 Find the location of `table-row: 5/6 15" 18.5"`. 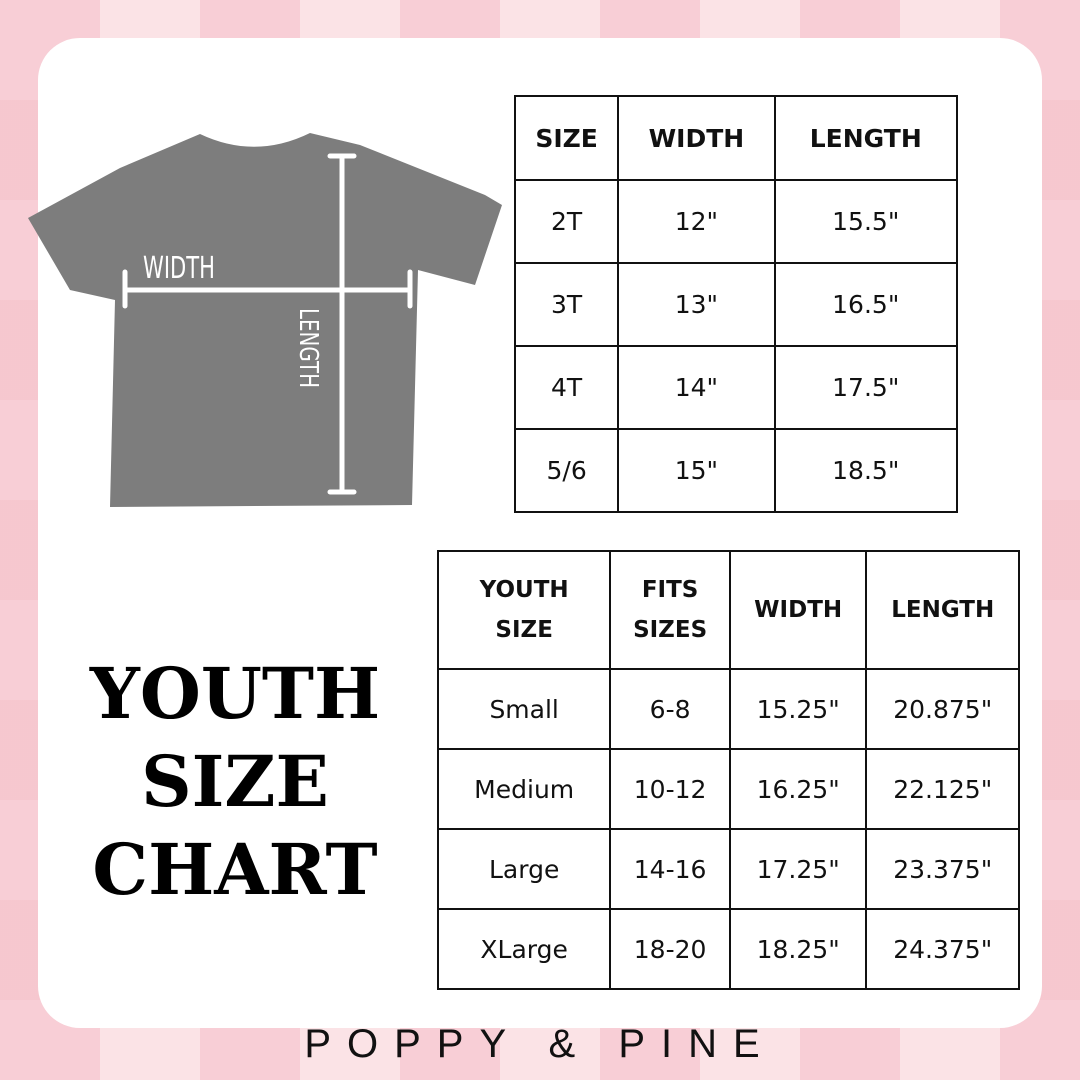

table-row: 5/6 15" 18.5" is located at coordinates (735, 470).